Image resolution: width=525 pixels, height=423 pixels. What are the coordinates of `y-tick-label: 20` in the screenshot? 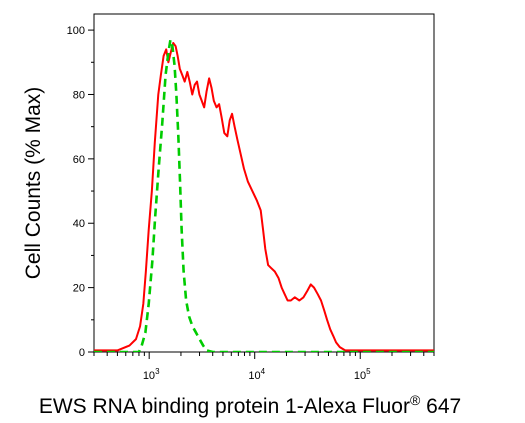 It's located at (79, 289).